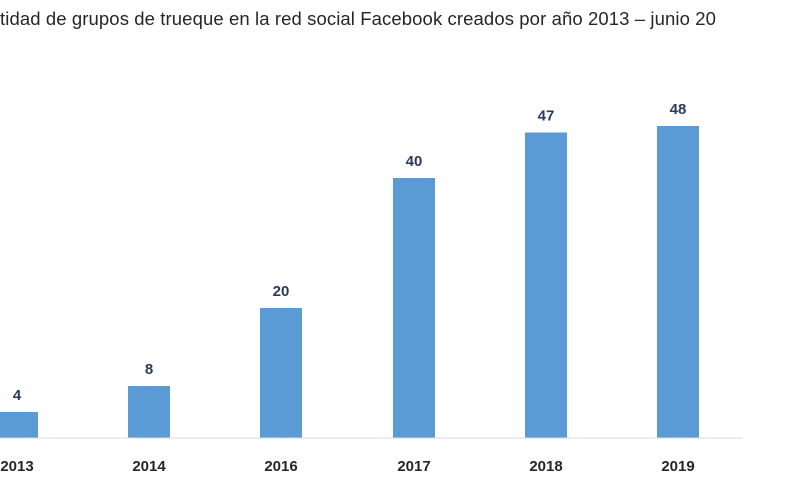 This screenshot has width=800, height=488. I want to click on x-tick-label-2014: 2014, so click(149, 466).